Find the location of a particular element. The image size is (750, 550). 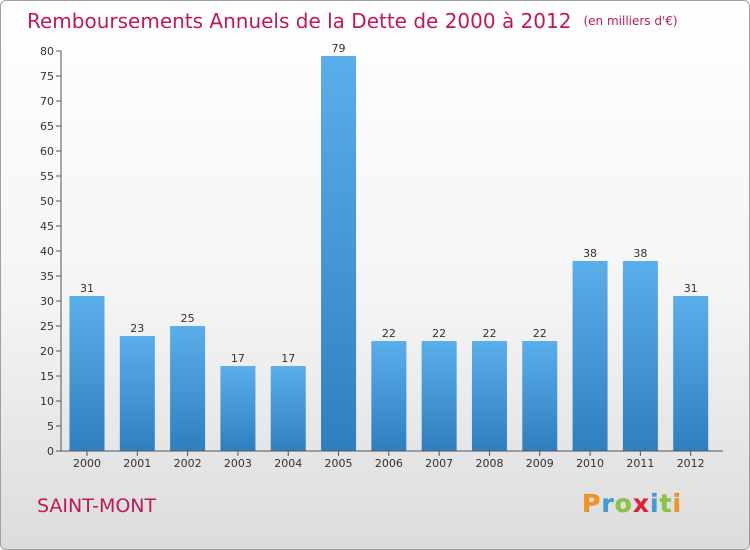

bar-value-label: 25 is located at coordinates (188, 318).